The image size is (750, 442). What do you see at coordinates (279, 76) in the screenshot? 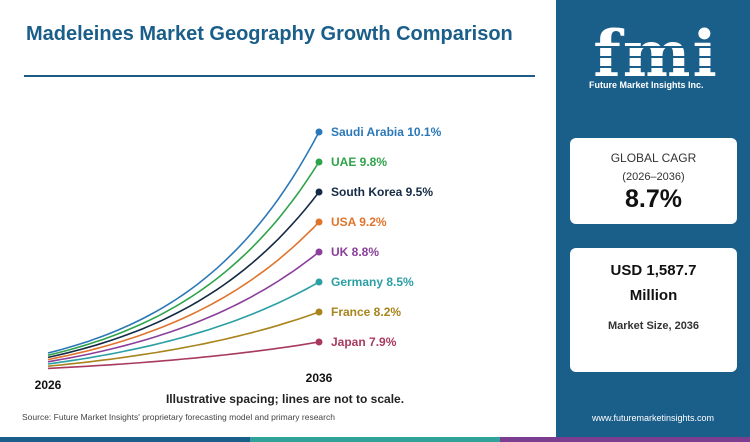
I see `title-divider` at bounding box center [279, 76].